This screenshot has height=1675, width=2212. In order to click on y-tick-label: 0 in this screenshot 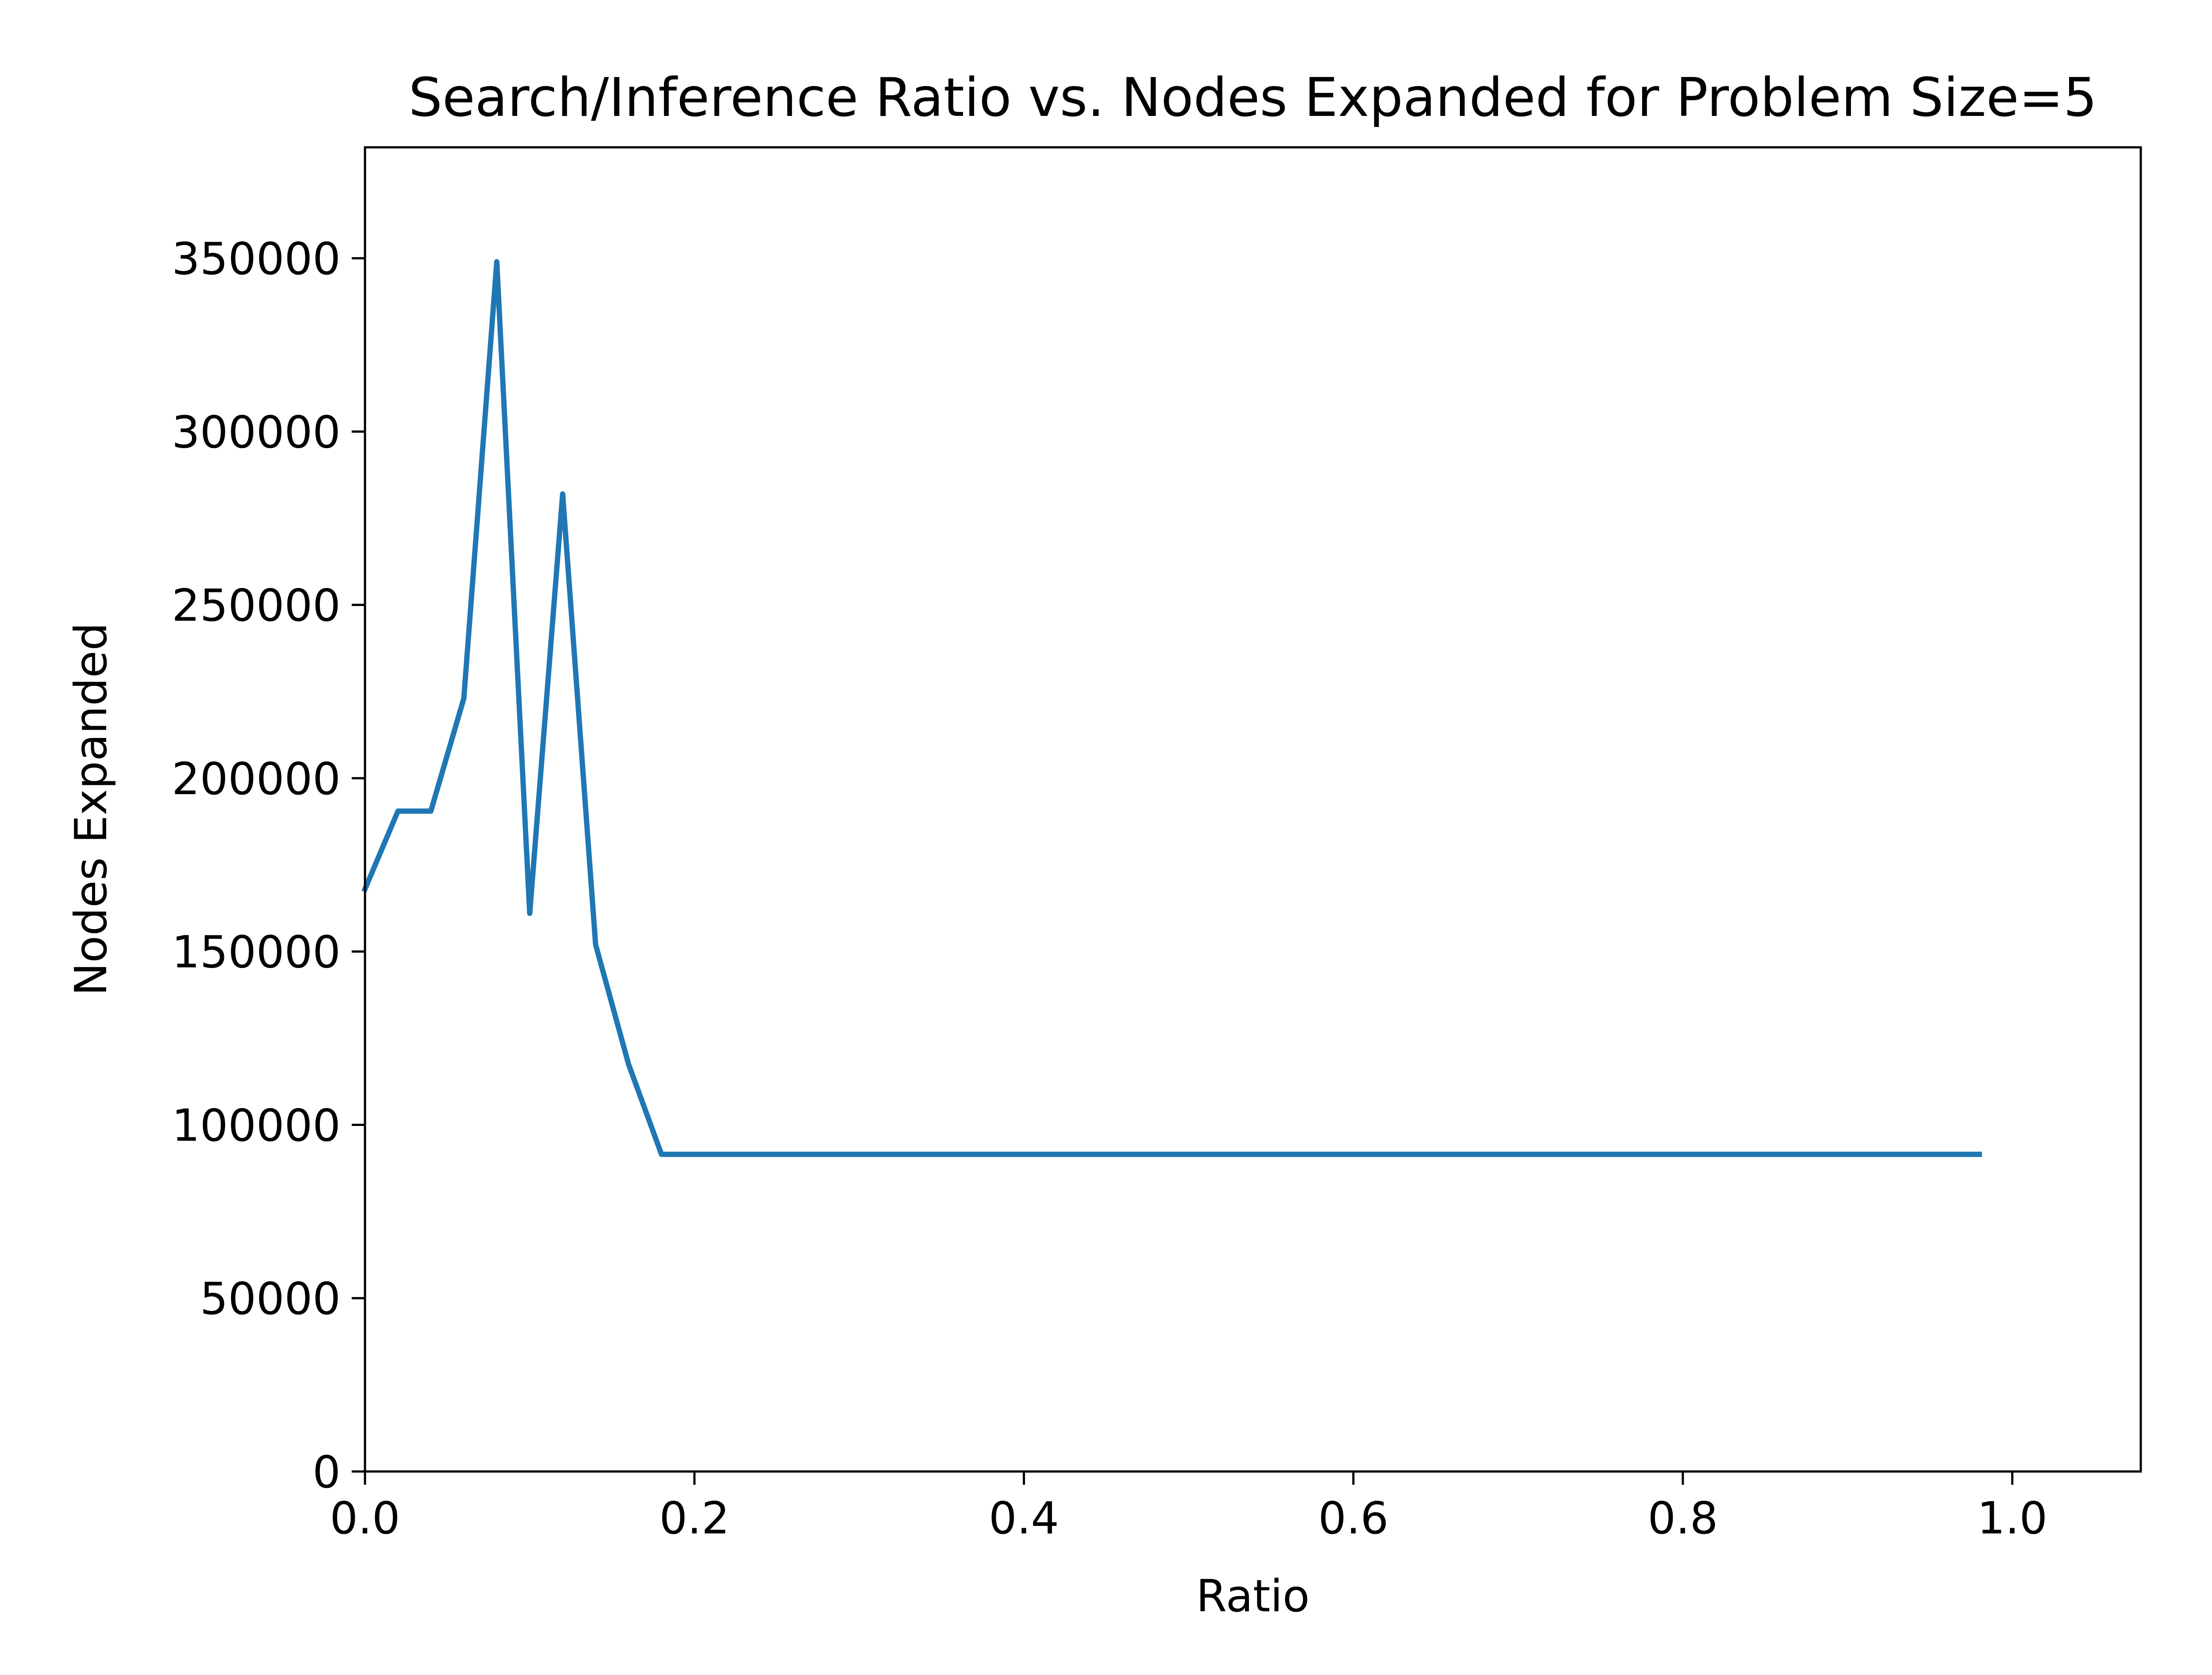, I will do `click(327, 1472)`.